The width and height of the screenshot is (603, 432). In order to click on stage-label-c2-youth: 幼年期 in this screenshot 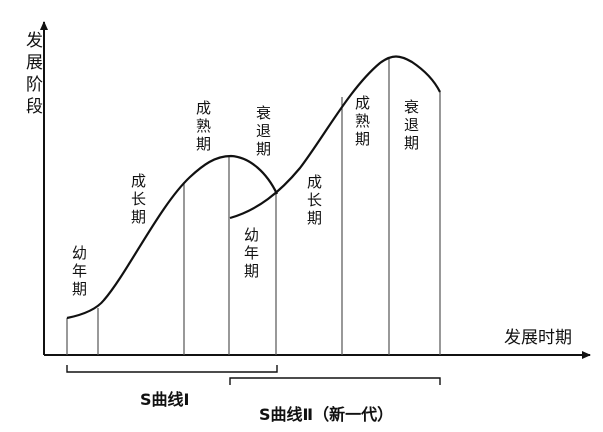, I will do `click(251, 253)`.